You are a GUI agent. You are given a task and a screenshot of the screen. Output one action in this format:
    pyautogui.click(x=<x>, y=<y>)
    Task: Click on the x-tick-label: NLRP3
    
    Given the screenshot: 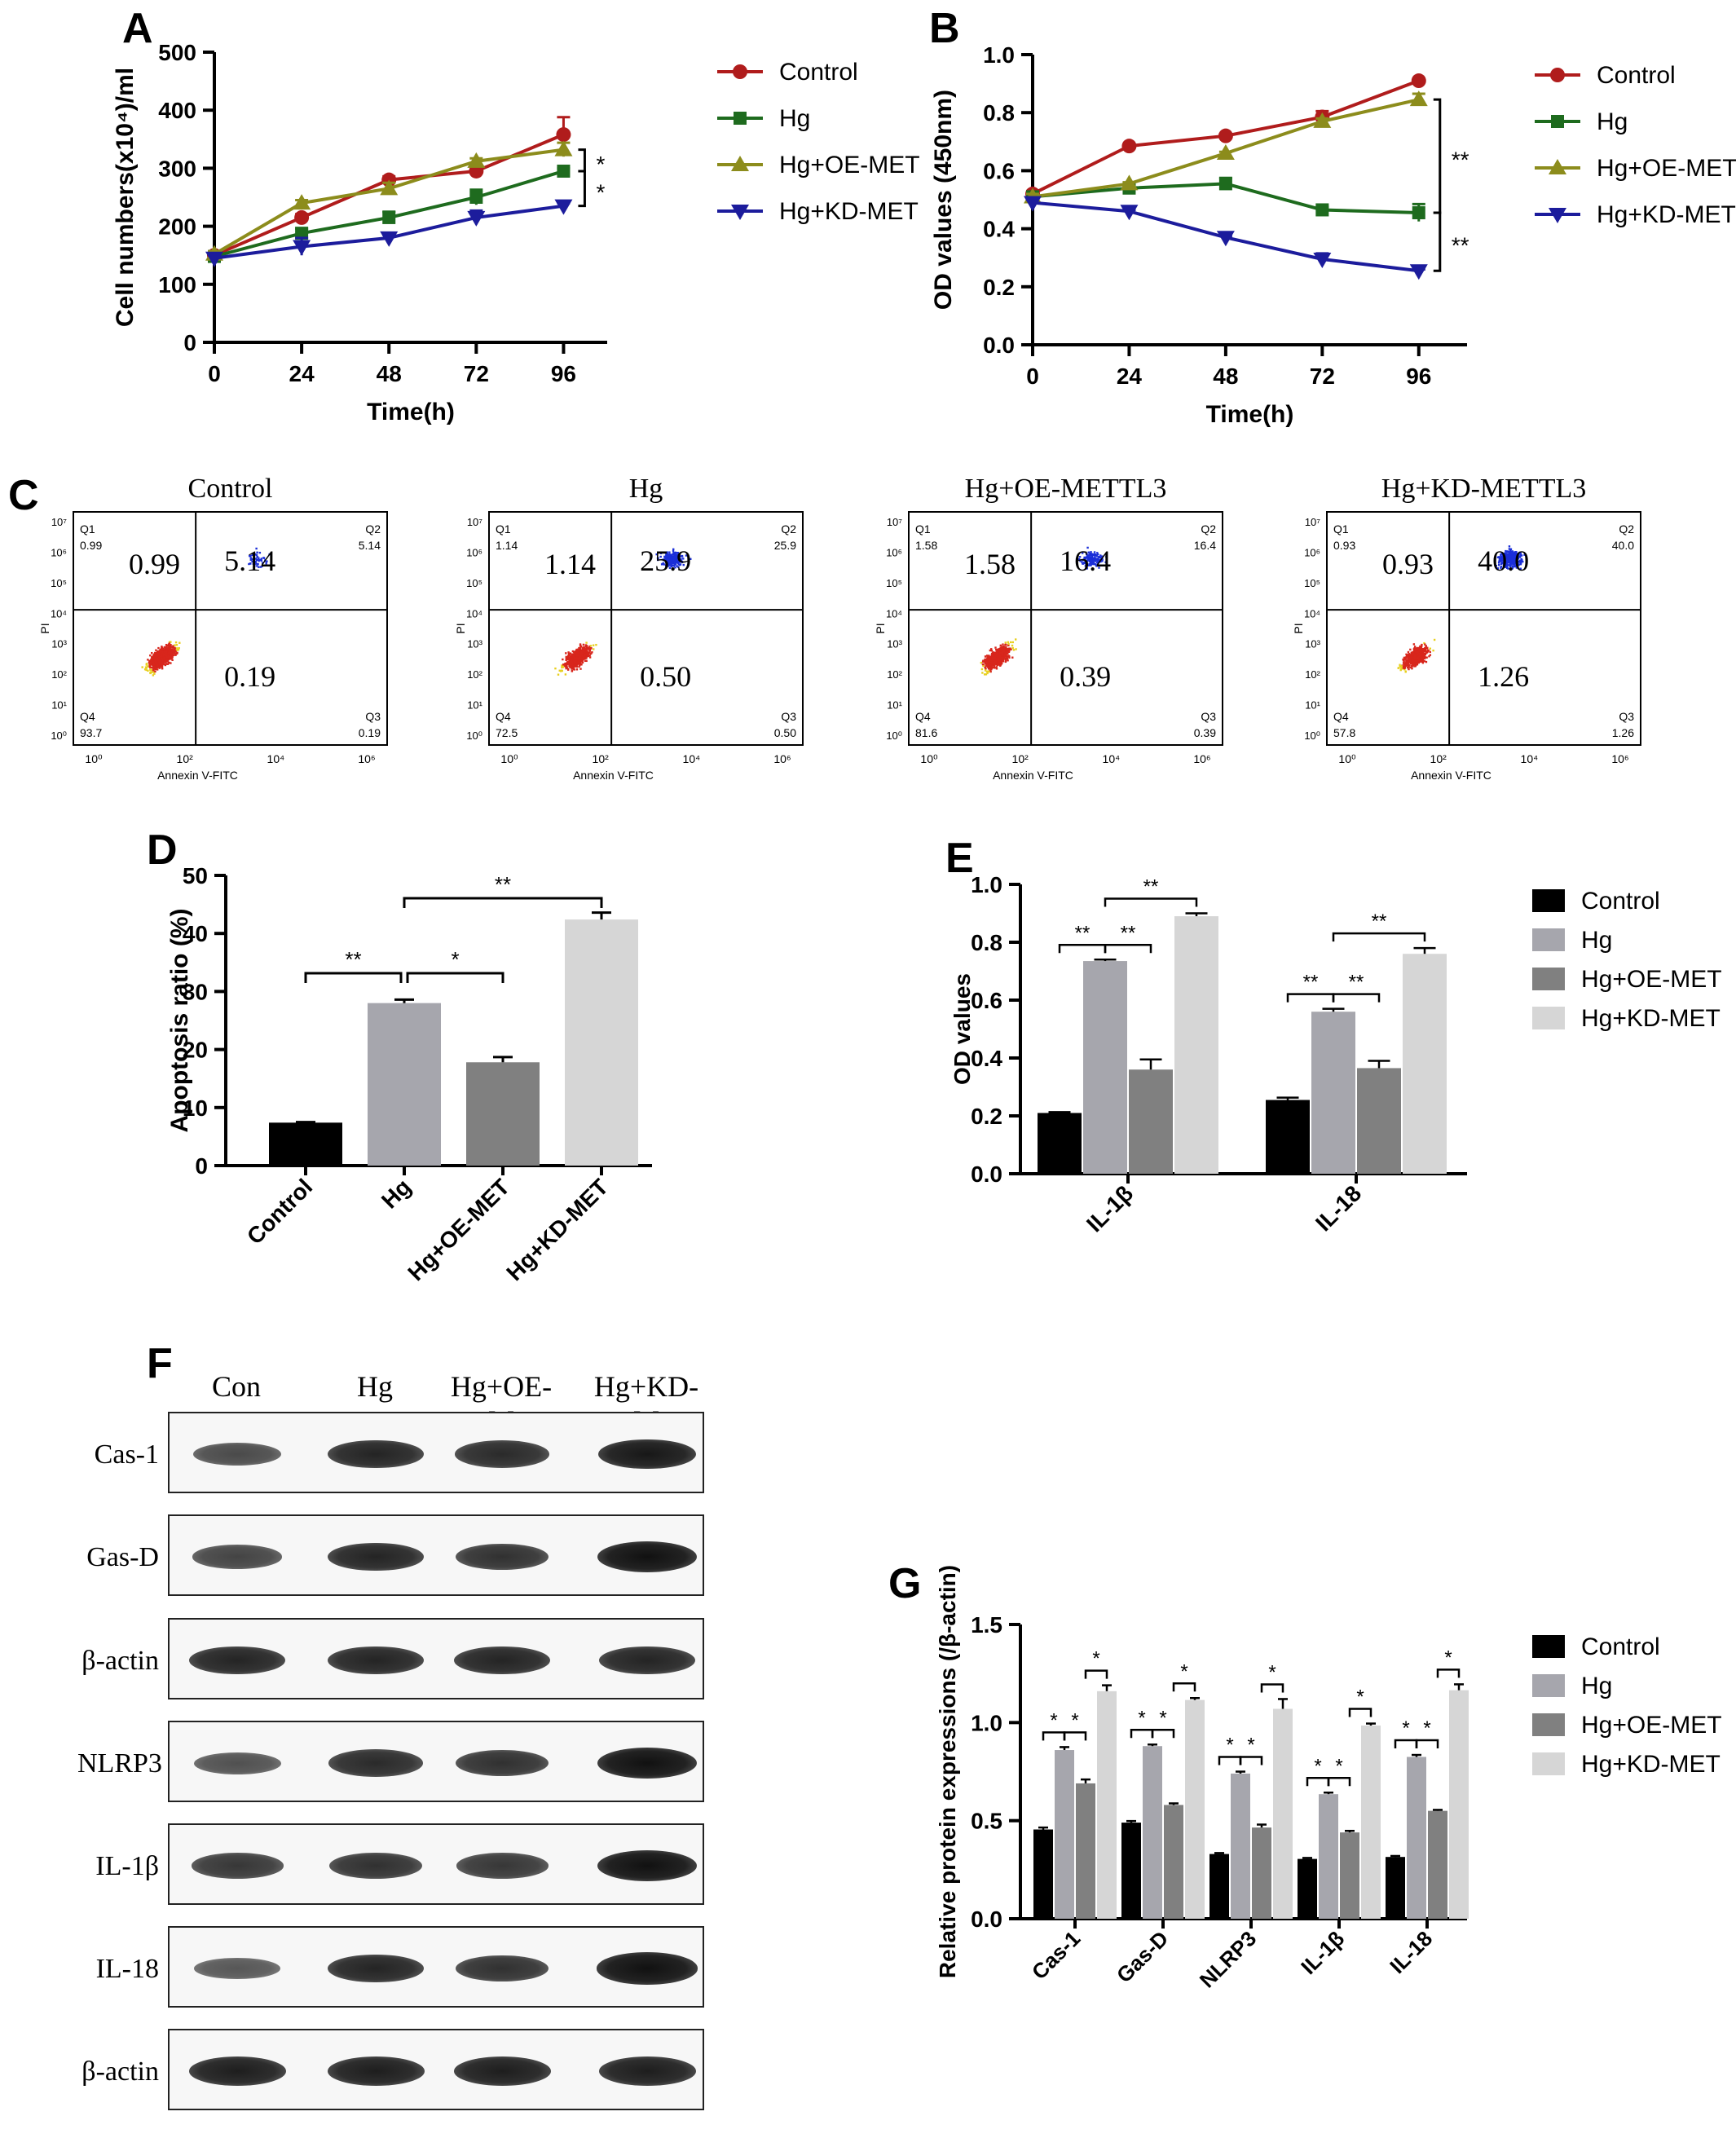 What is the action you would take?
    pyautogui.click(x=1228, y=1959)
    